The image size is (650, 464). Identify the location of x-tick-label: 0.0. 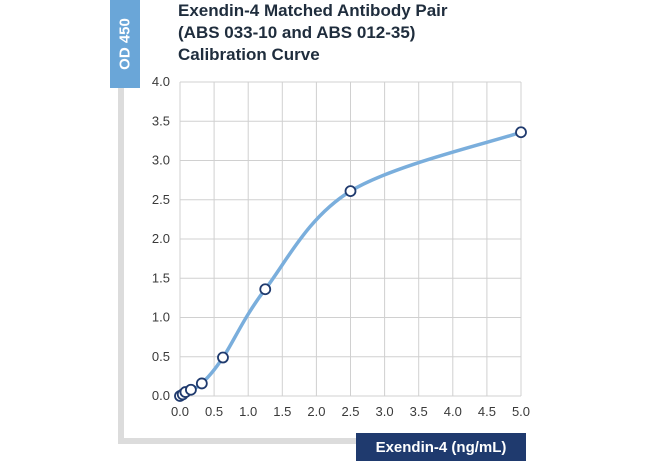
(180, 411).